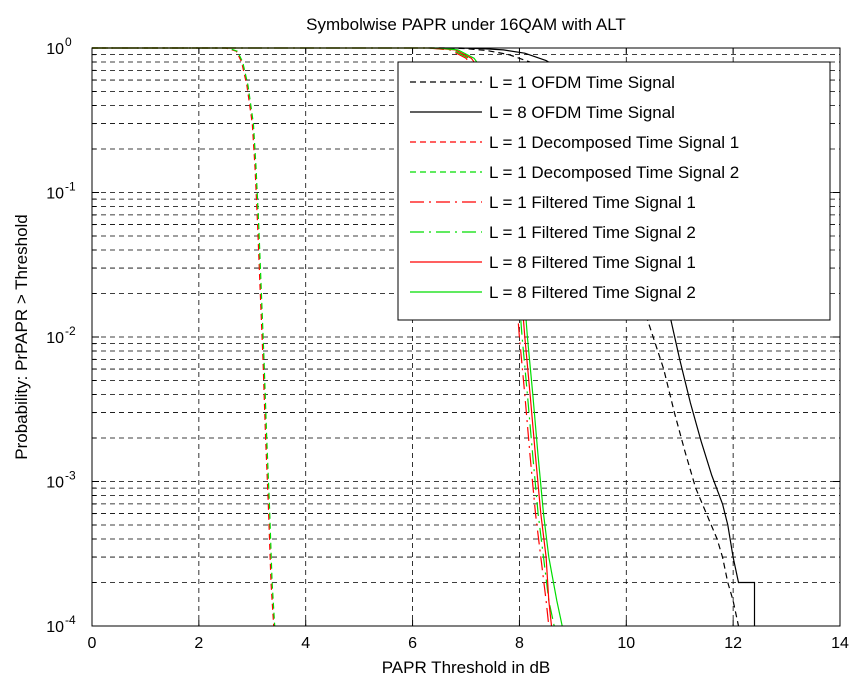 The width and height of the screenshot is (852, 689). I want to click on y-axis-label: Probability: PrPAPR > Threshold, so click(21, 337).